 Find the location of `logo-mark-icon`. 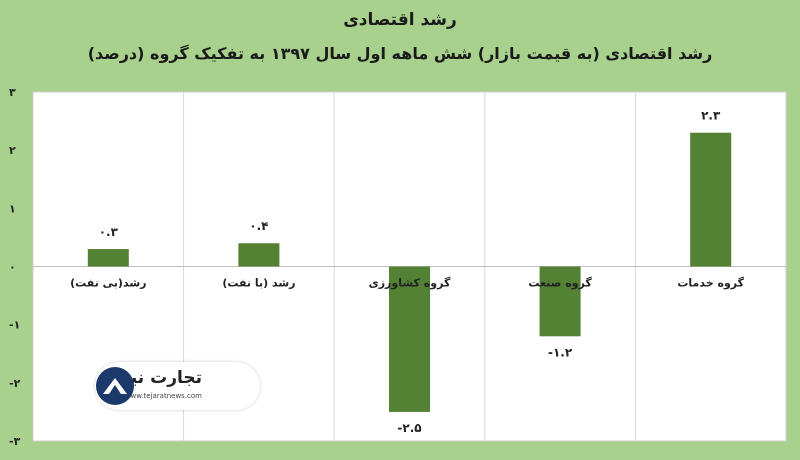

logo-mark-icon is located at coordinates (115, 386).